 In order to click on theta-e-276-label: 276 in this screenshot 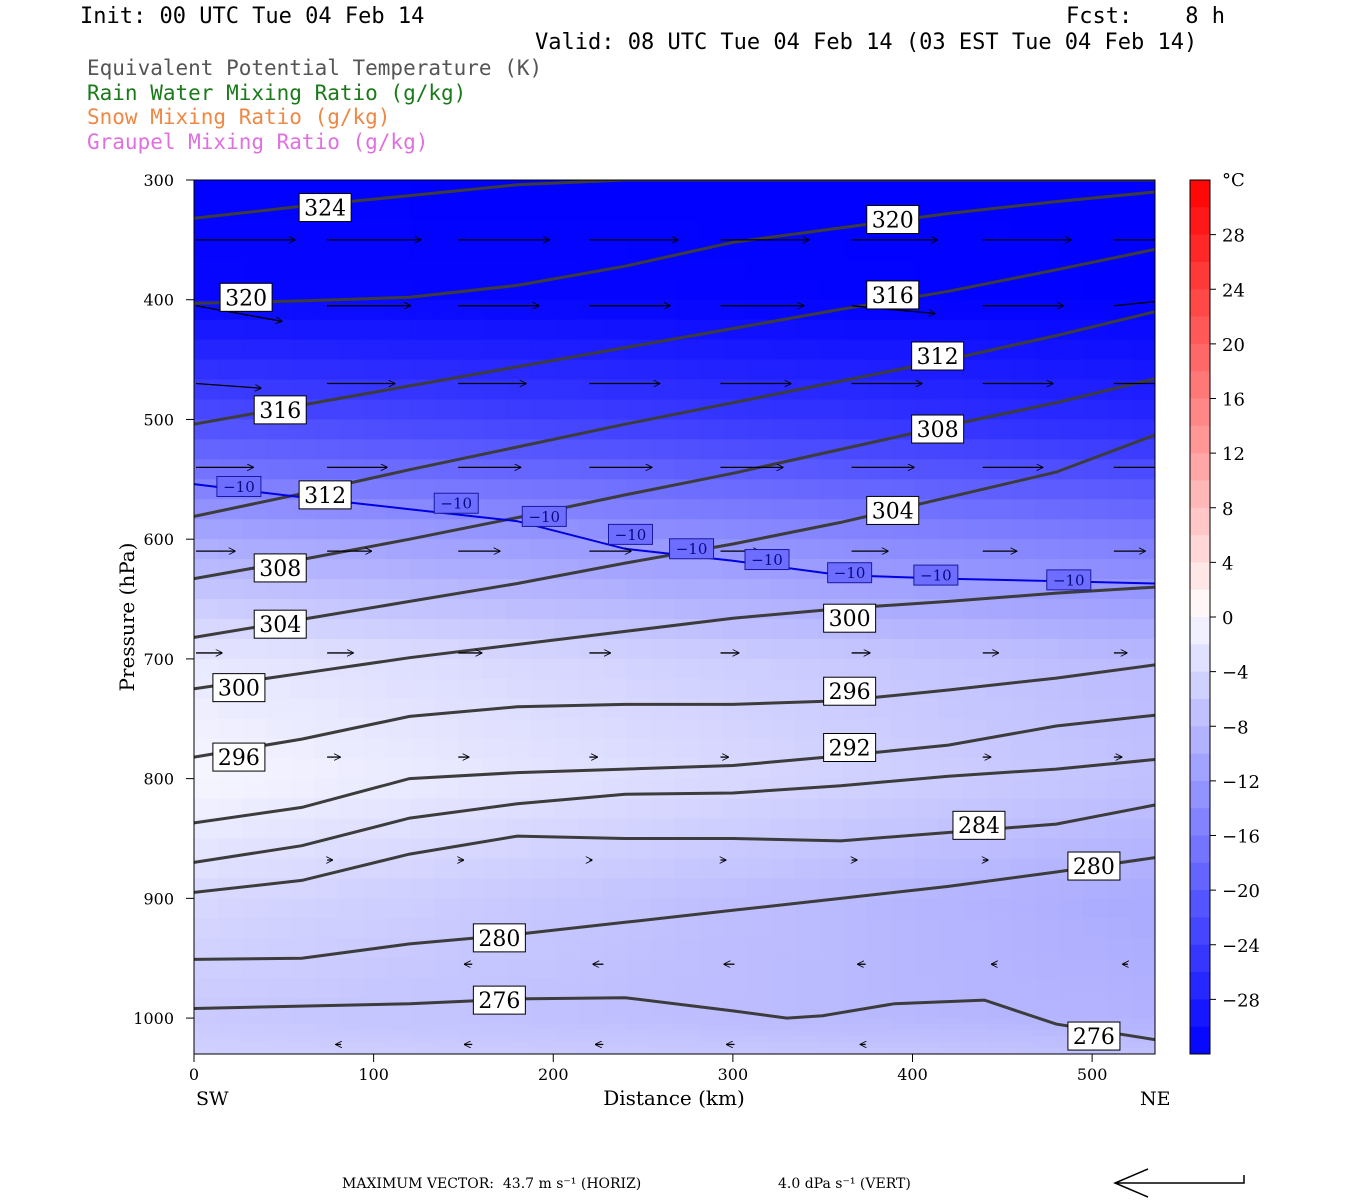, I will do `click(499, 1000)`.